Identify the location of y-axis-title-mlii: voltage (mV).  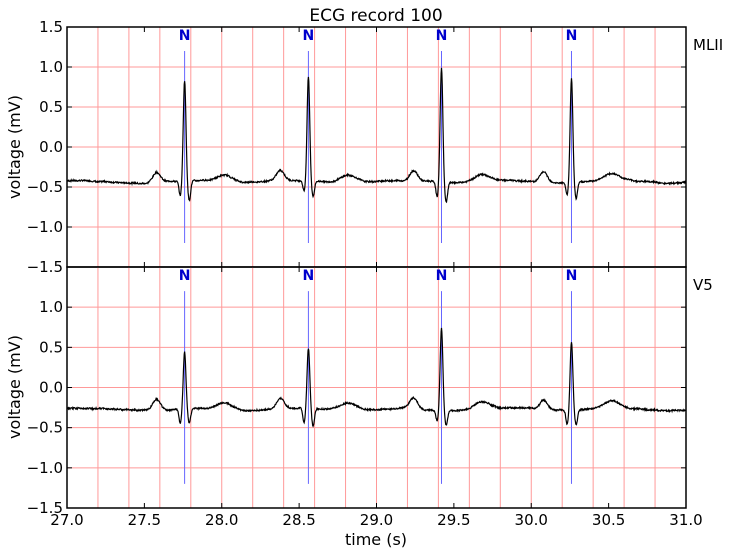
(14, 147).